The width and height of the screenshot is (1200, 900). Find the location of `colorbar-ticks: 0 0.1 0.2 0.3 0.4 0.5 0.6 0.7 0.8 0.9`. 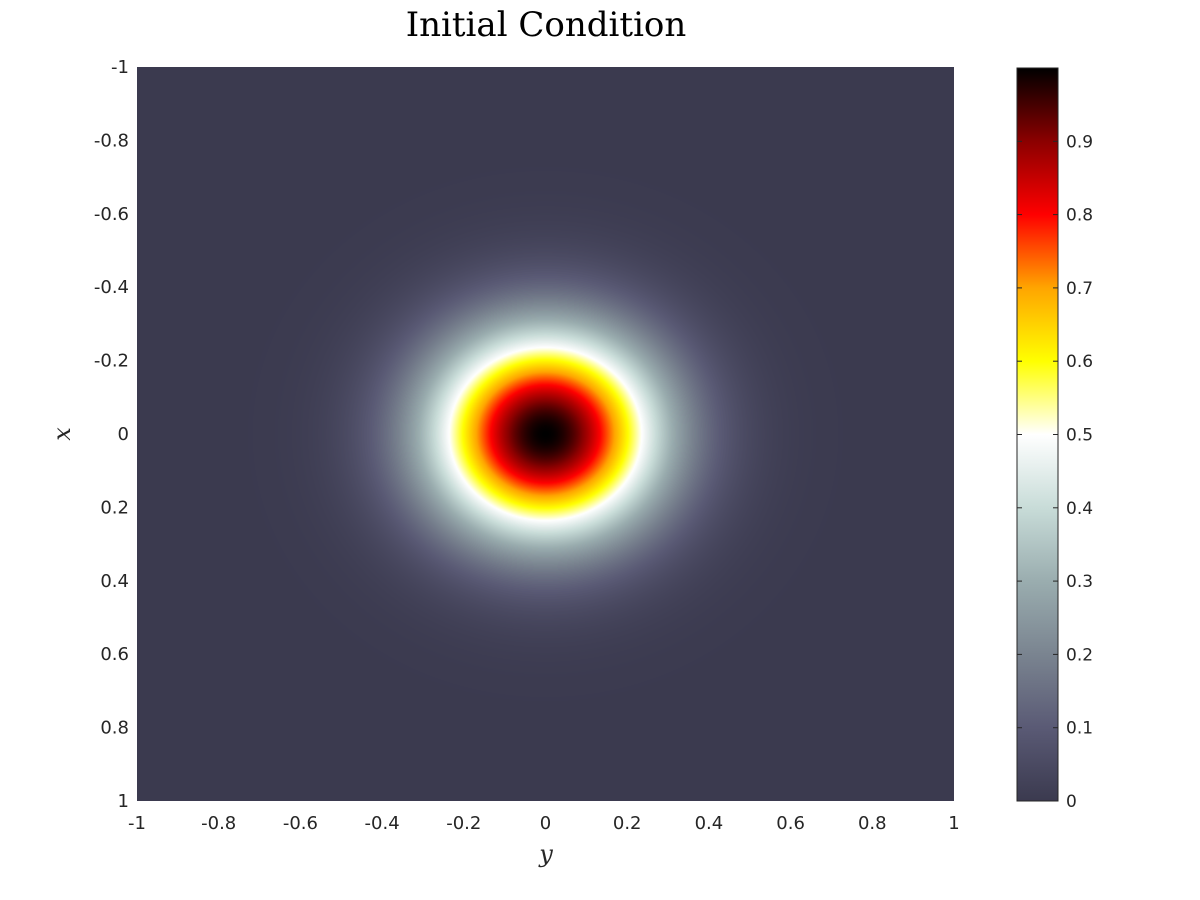

colorbar-ticks: 0 0.1 0.2 0.3 0.4 0.5 0.6 0.7 0.8 0.9 is located at coordinates (1055, 472).